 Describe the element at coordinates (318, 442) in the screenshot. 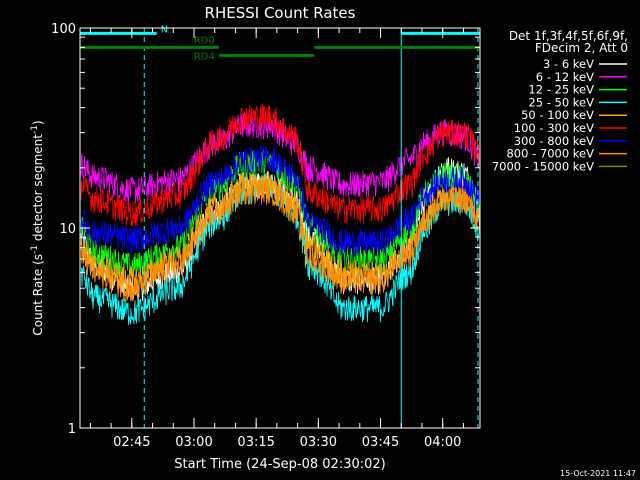

I see `x-tick-label-3: 03:30` at that location.